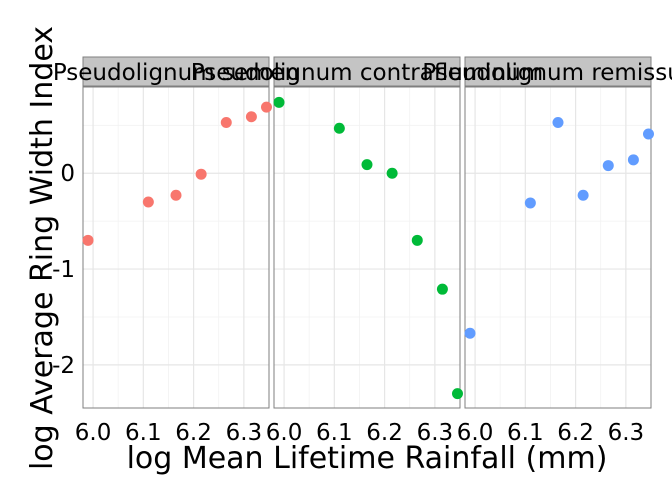 Image resolution: width=672 pixels, height=480 pixels. I want to click on x-axis-title: log Mean Lifetime Rainfall (mm), so click(367, 458).